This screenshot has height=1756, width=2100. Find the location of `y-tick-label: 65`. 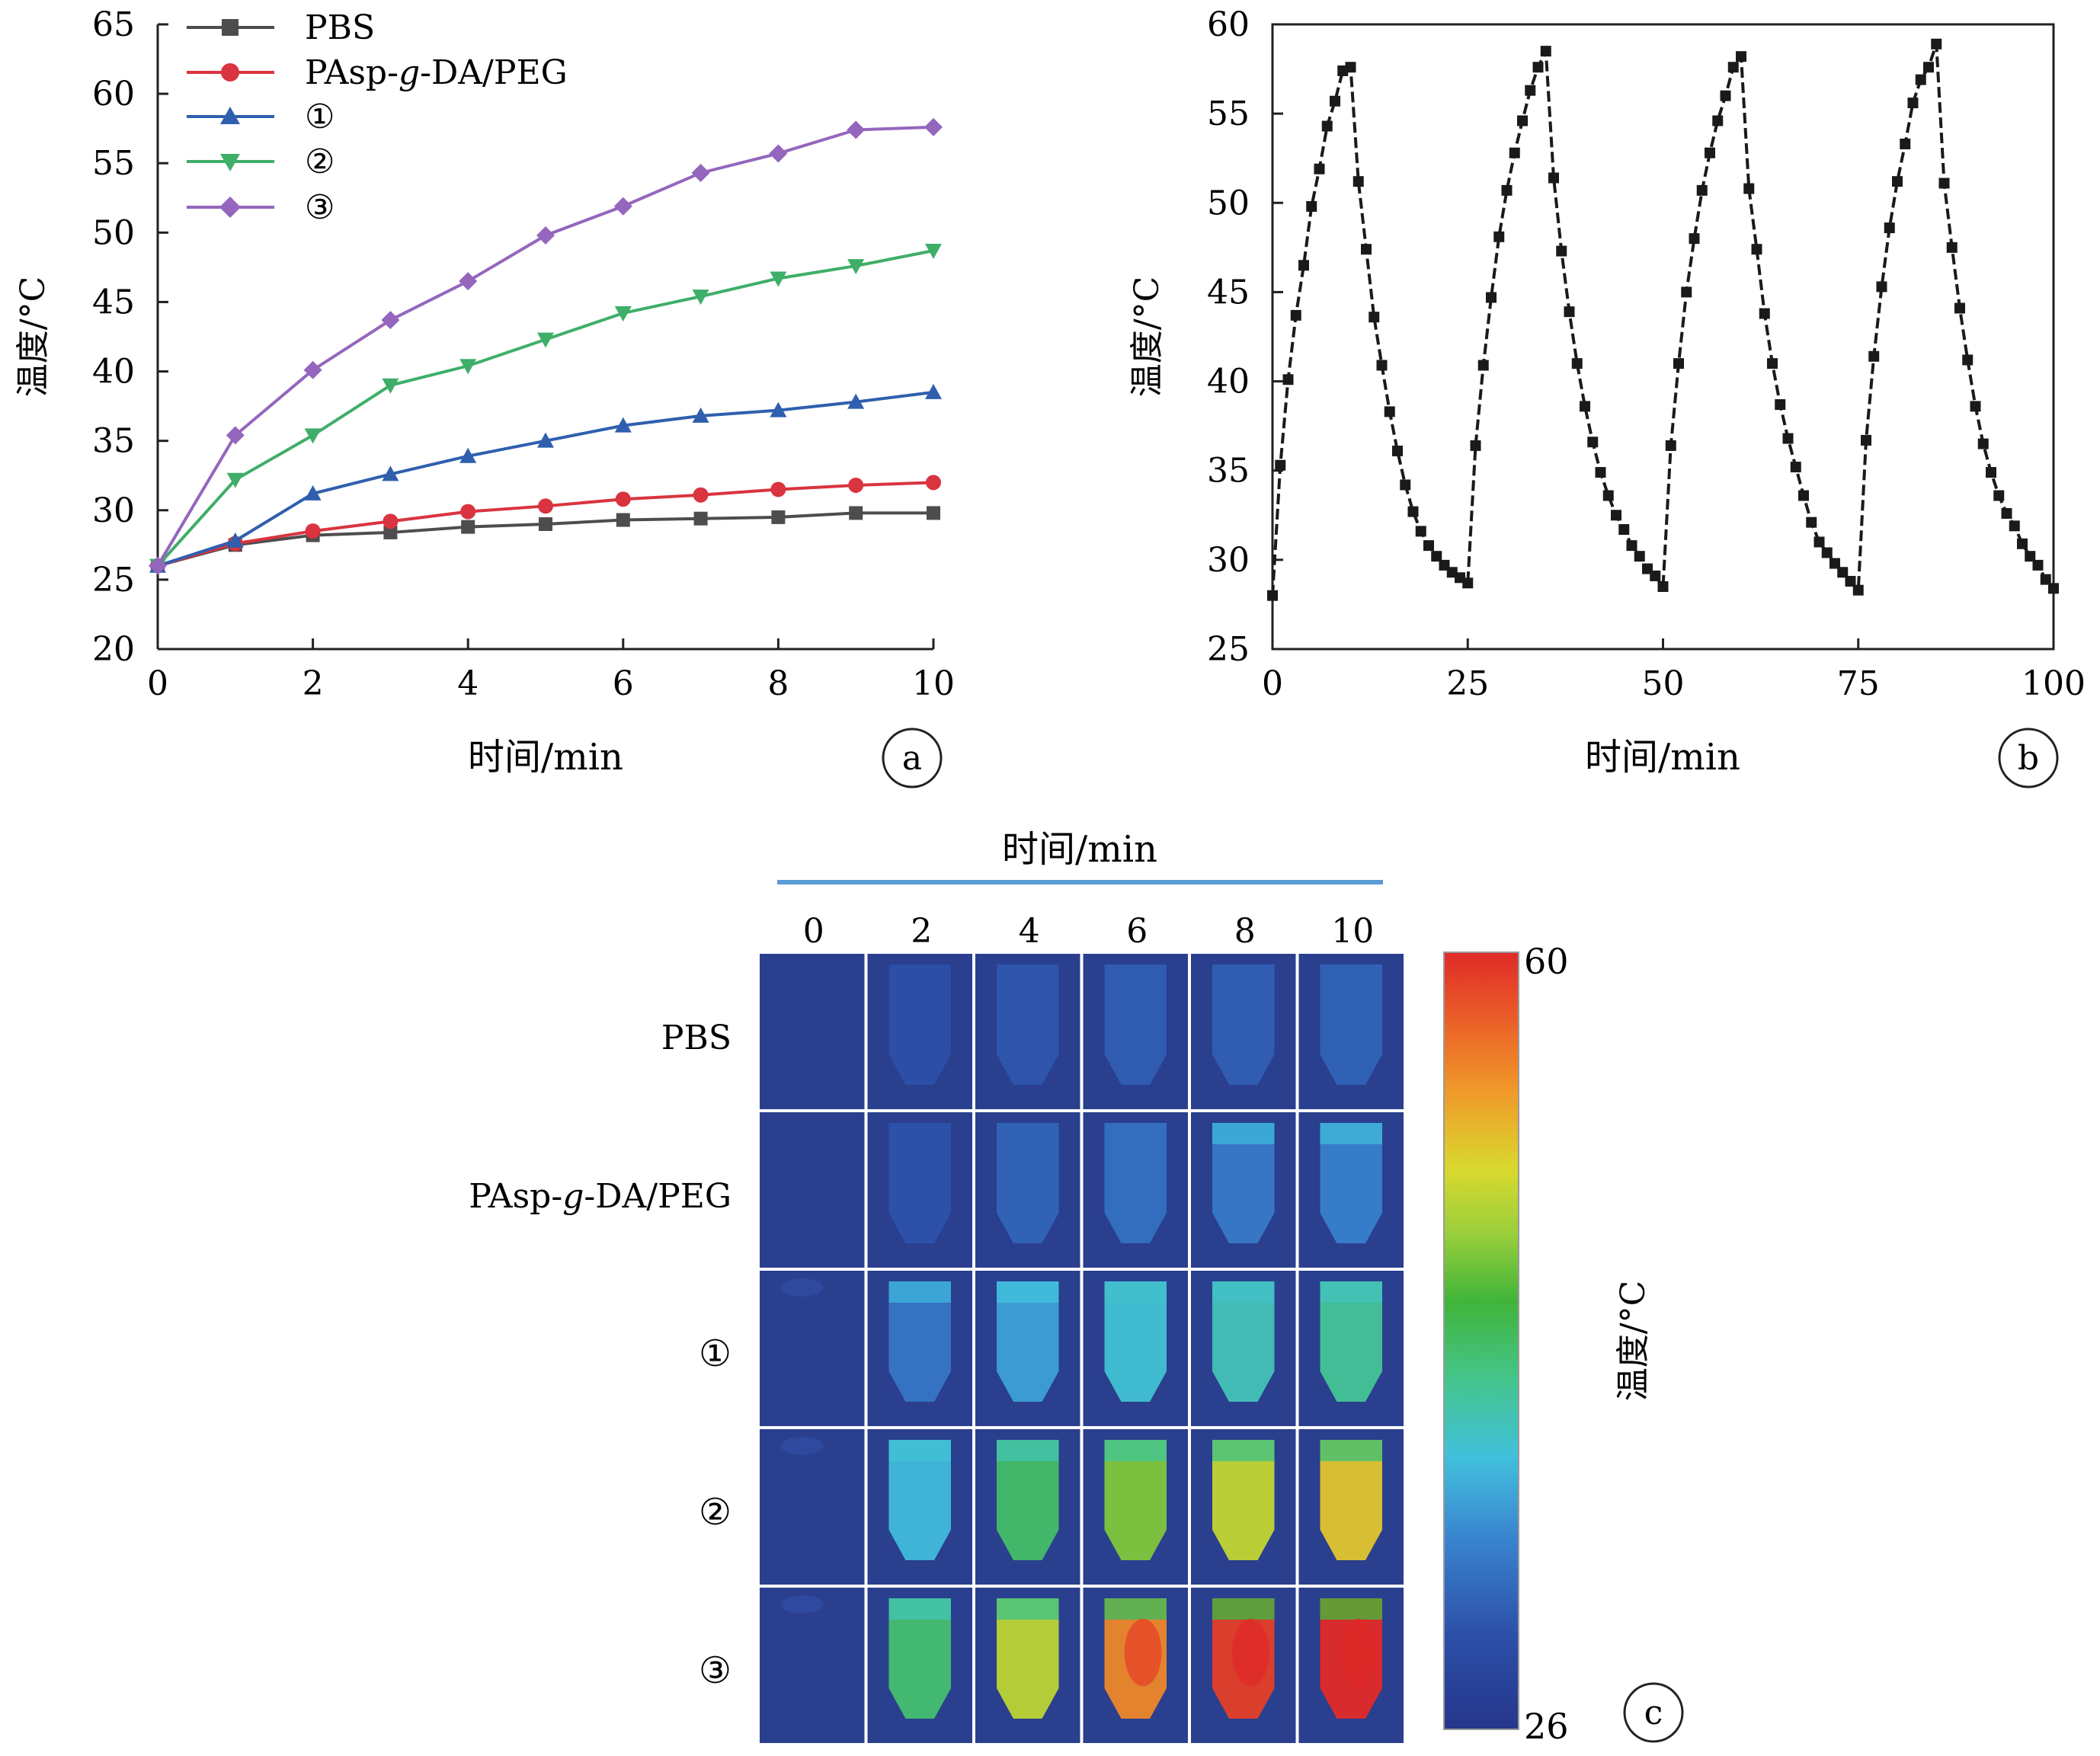

y-tick-label: 65 is located at coordinates (113, 24).